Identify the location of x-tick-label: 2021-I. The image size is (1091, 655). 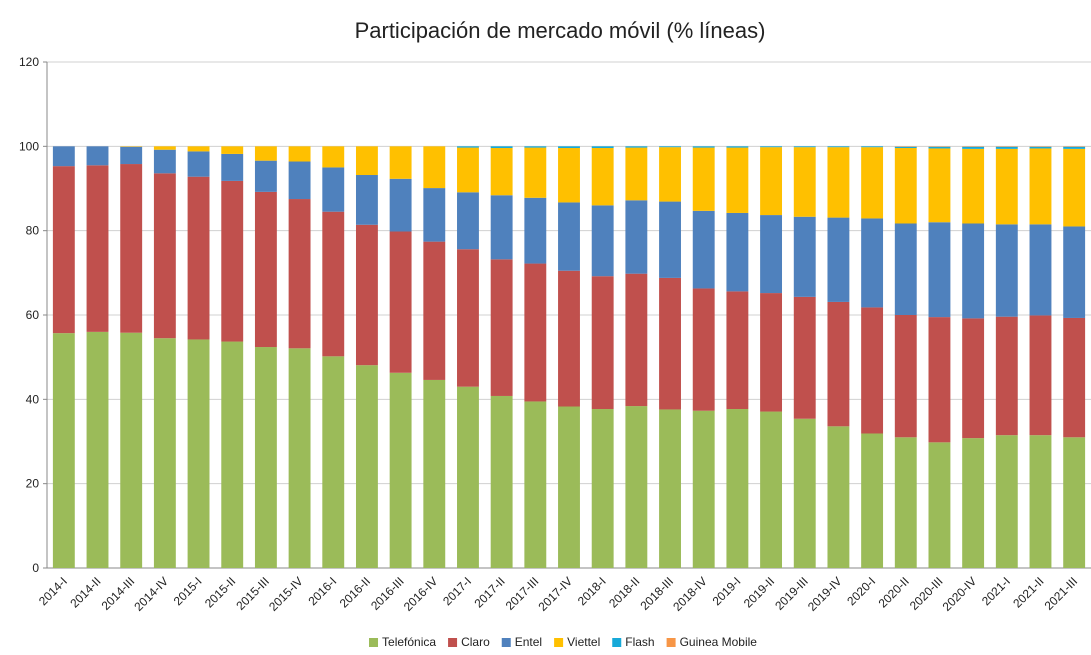
(996, 591).